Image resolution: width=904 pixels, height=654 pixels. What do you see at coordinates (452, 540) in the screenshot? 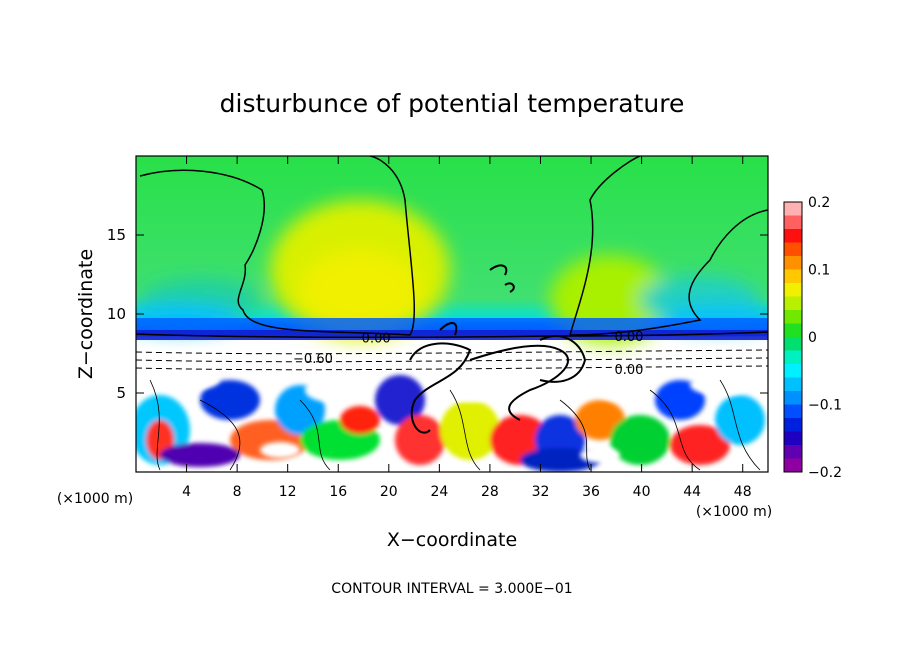
I see `x-axis-label: X−coordinate` at bounding box center [452, 540].